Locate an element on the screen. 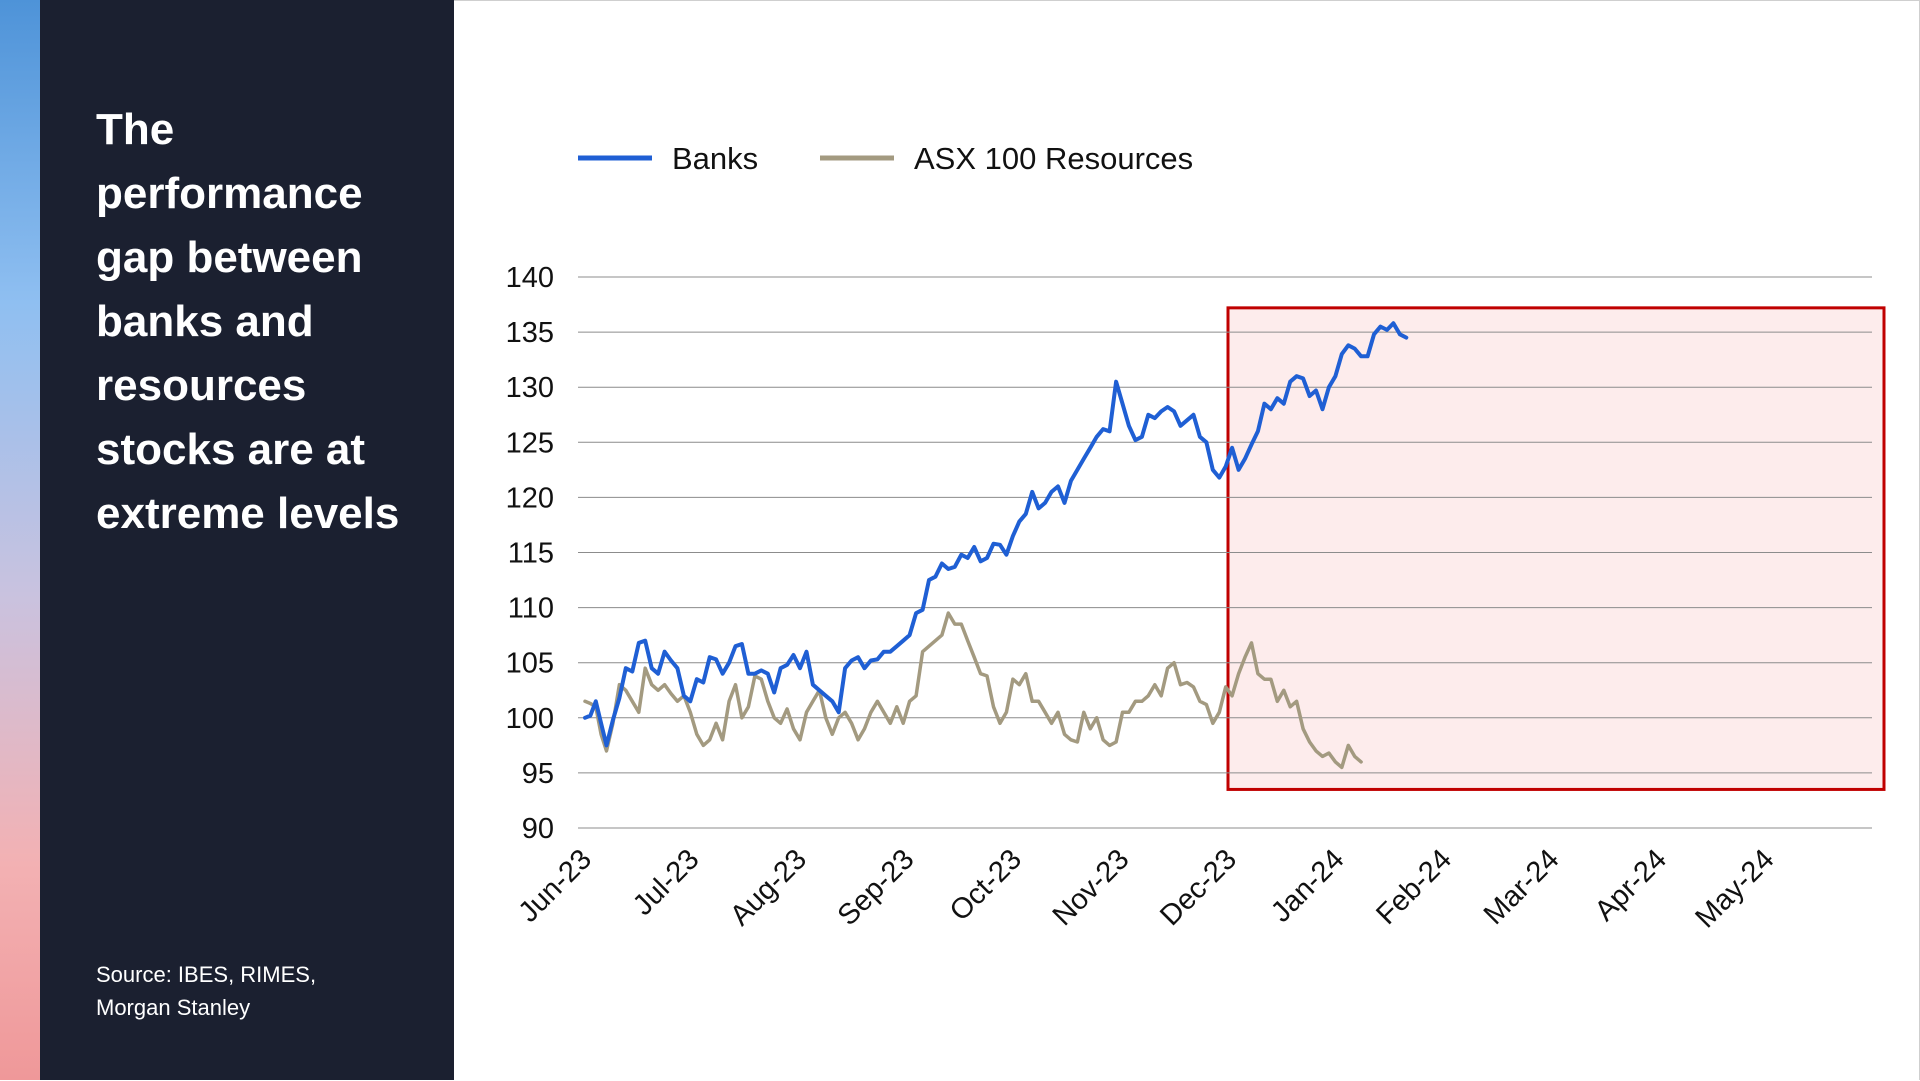 This screenshot has width=1920, height=1081. y-tick-label: 125 is located at coordinates (530, 443).